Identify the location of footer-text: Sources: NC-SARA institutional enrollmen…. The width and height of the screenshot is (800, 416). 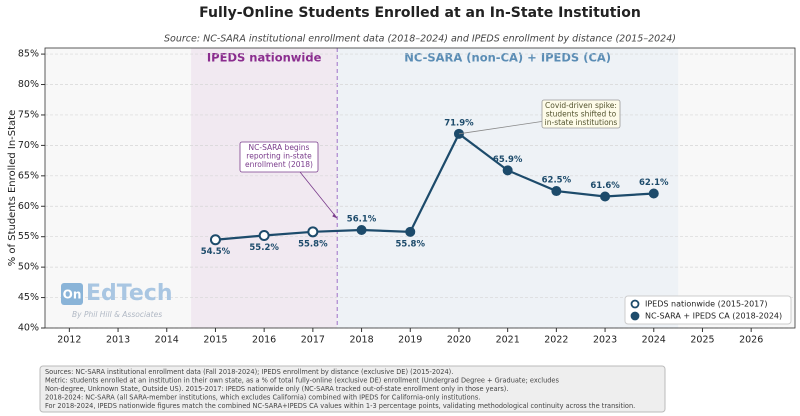
(249, 372).